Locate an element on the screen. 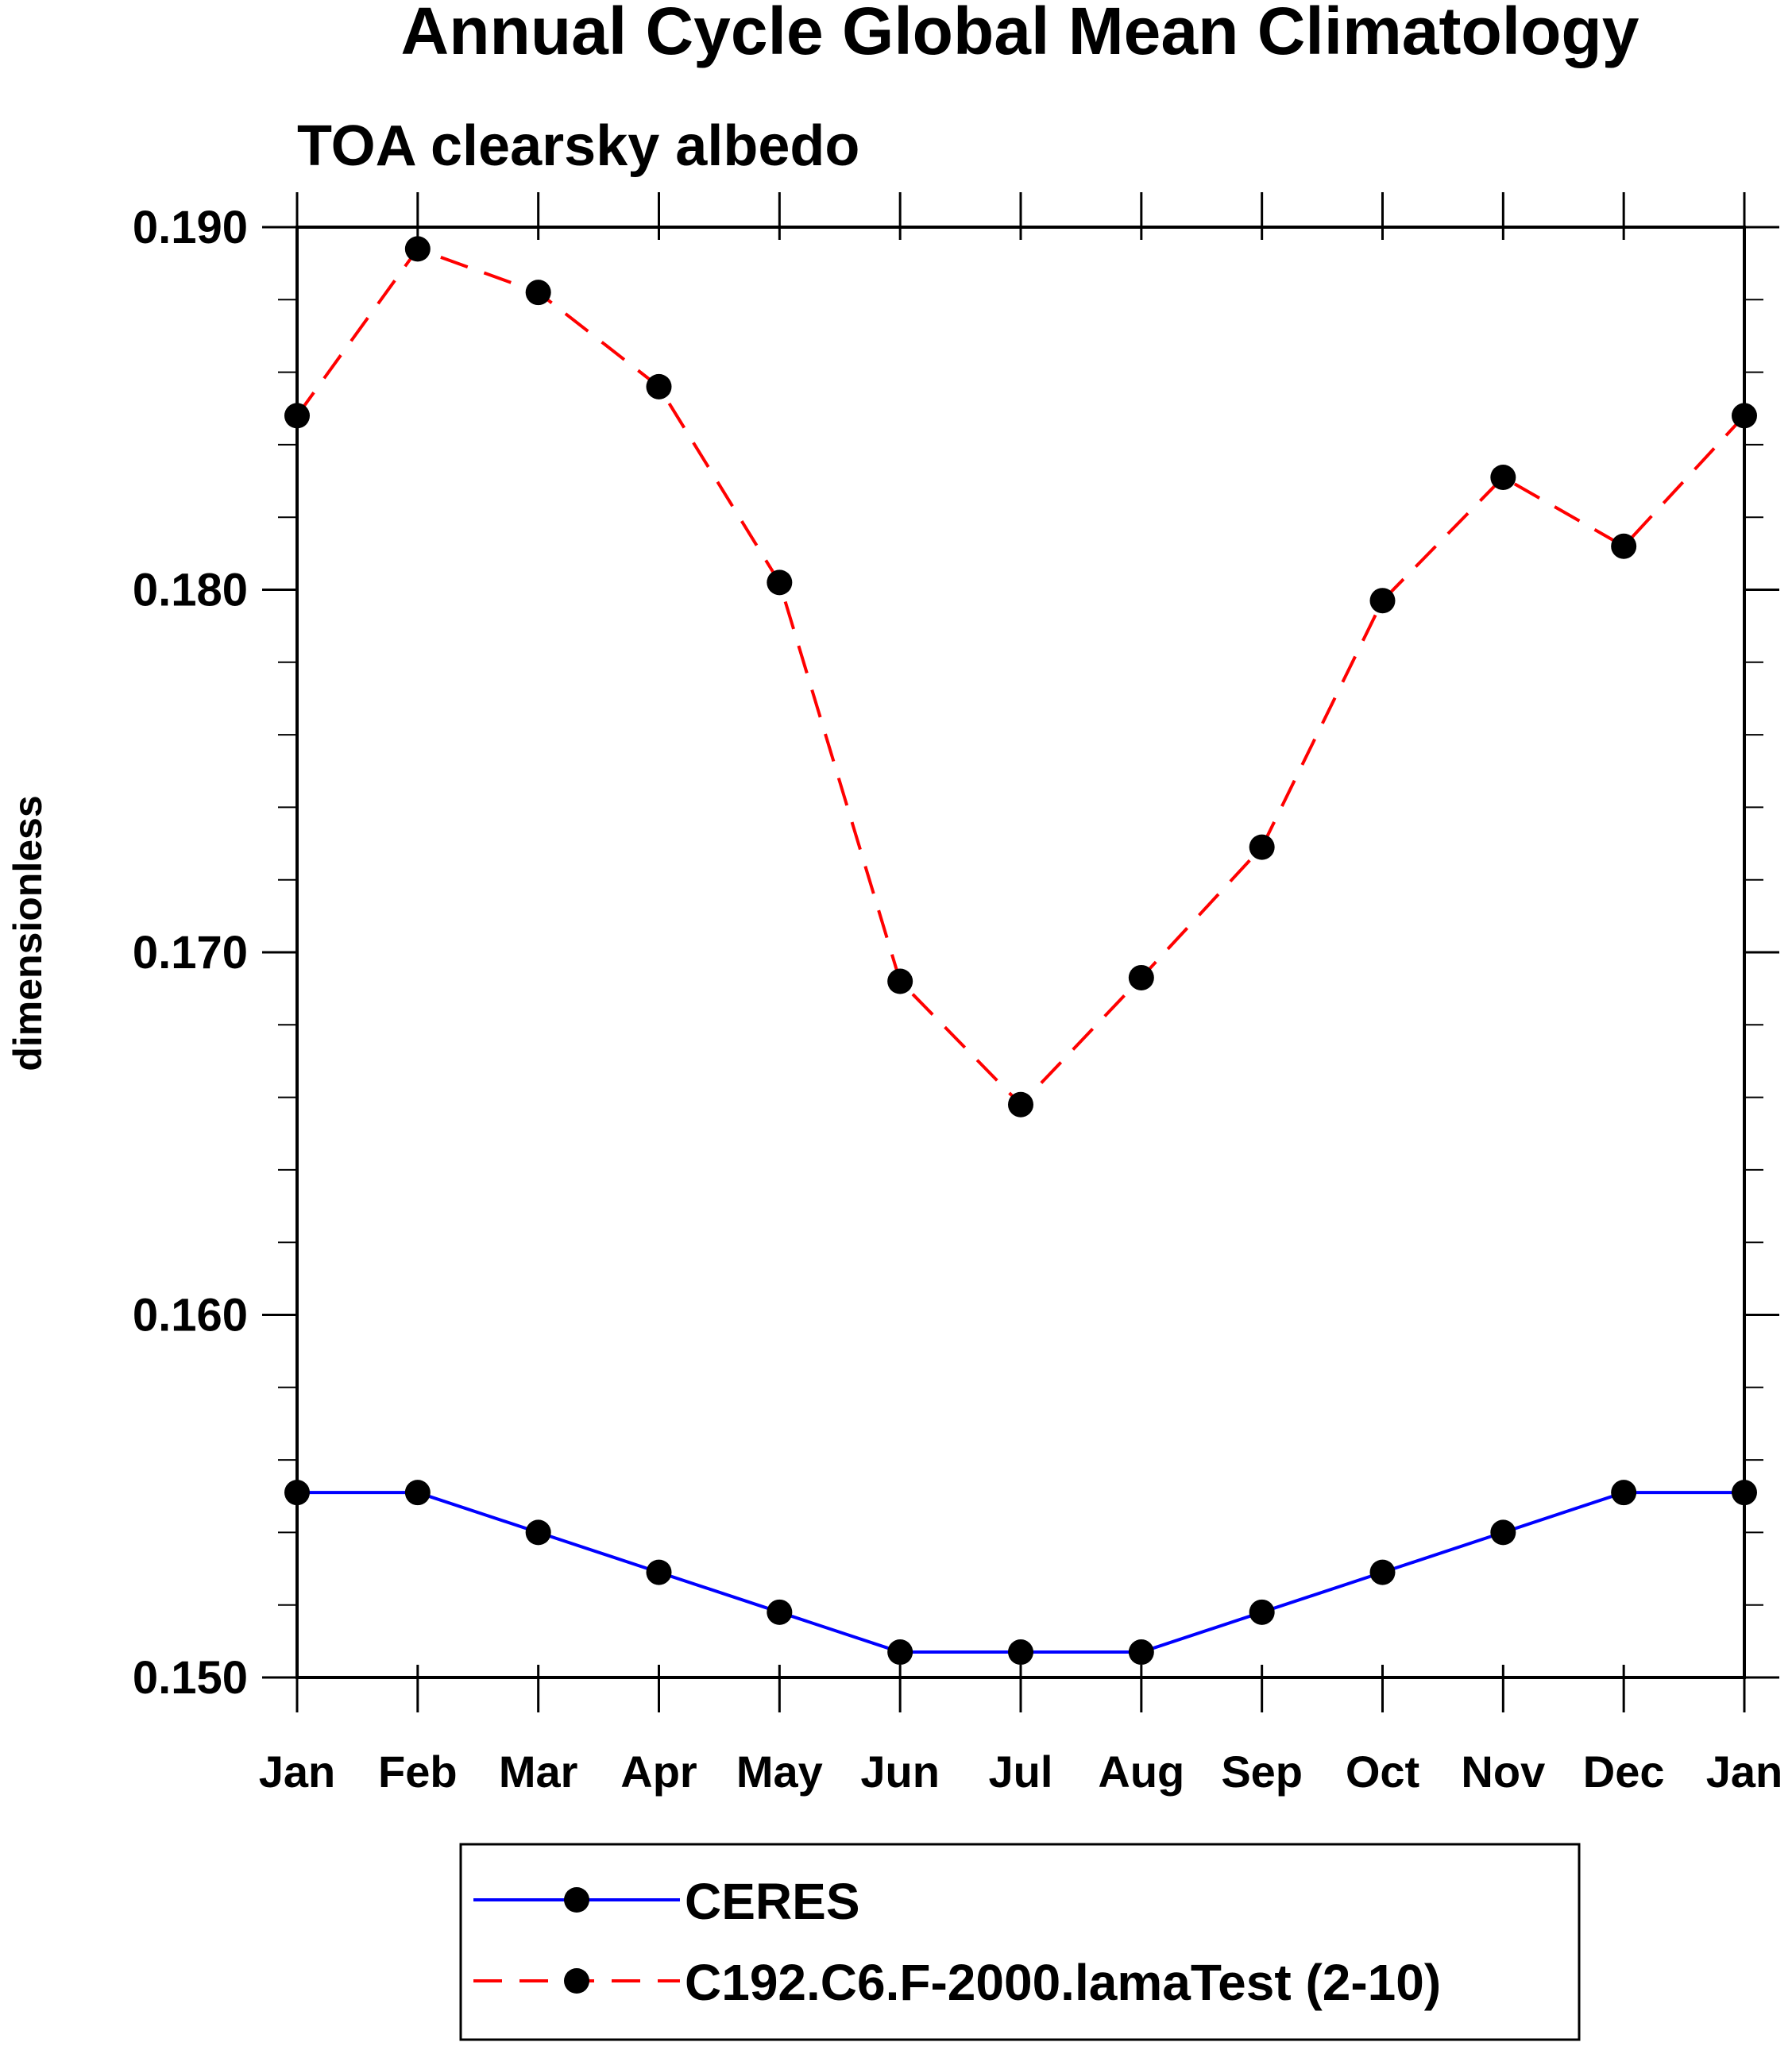 The width and height of the screenshot is (1792, 2046). legend-box is located at coordinates (1020, 1942).